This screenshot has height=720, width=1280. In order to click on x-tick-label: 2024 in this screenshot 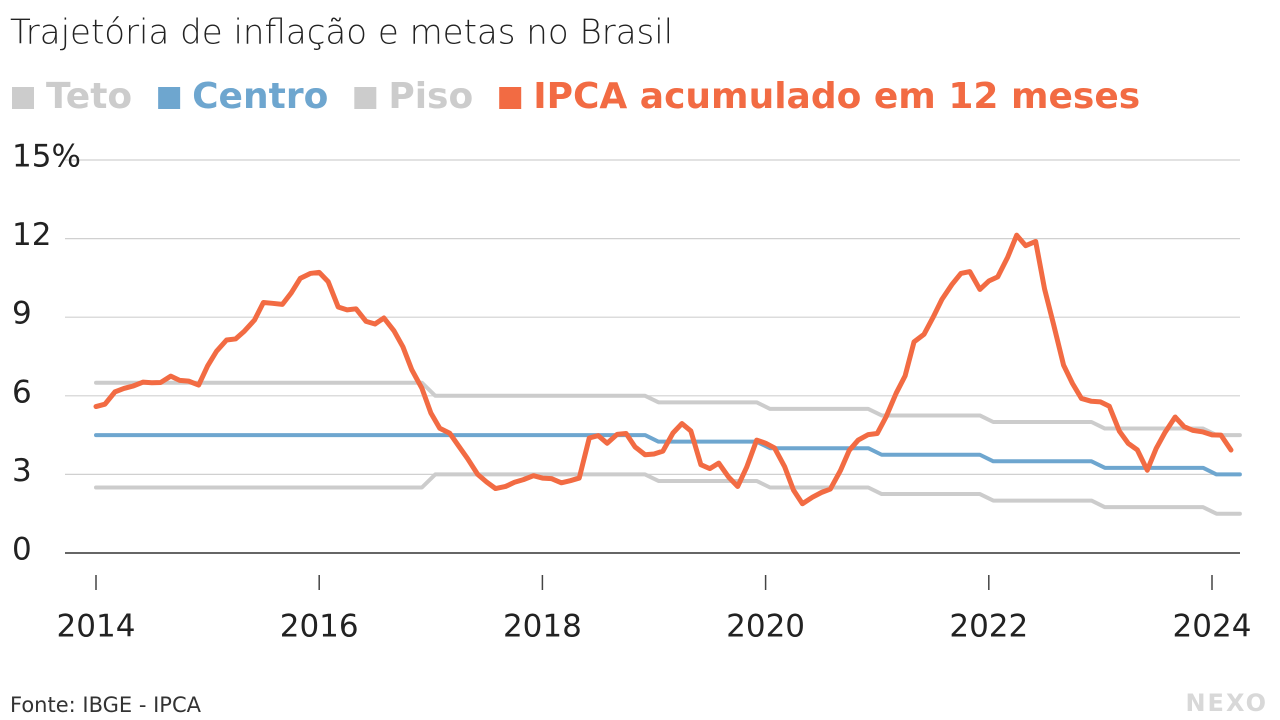, I will do `click(1212, 627)`.